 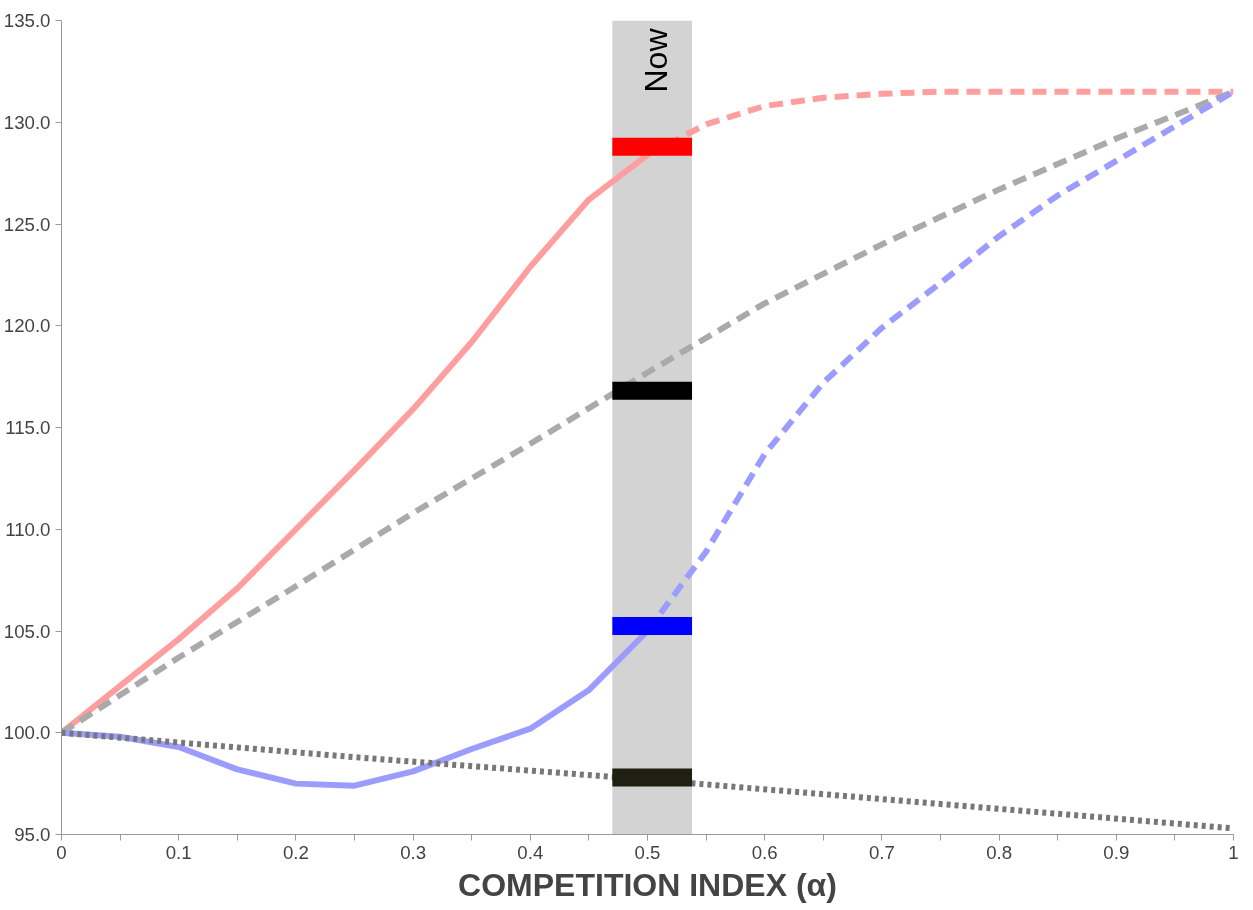 I want to click on y-tick-label: 115.0, so click(x=28, y=427).